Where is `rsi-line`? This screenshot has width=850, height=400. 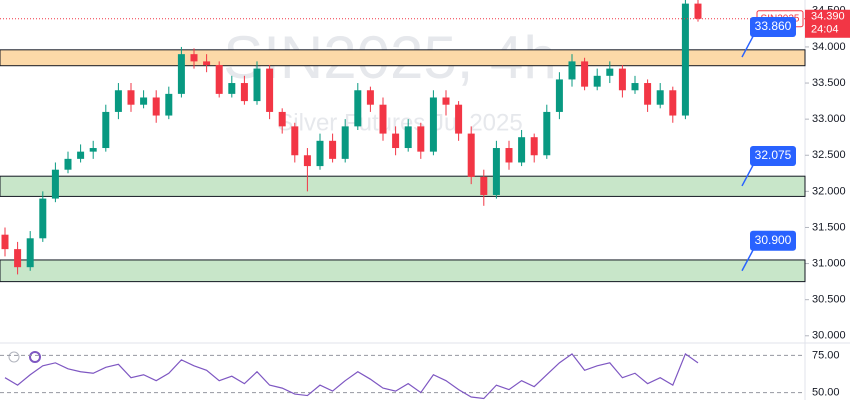 rsi-line is located at coordinates (351, 376).